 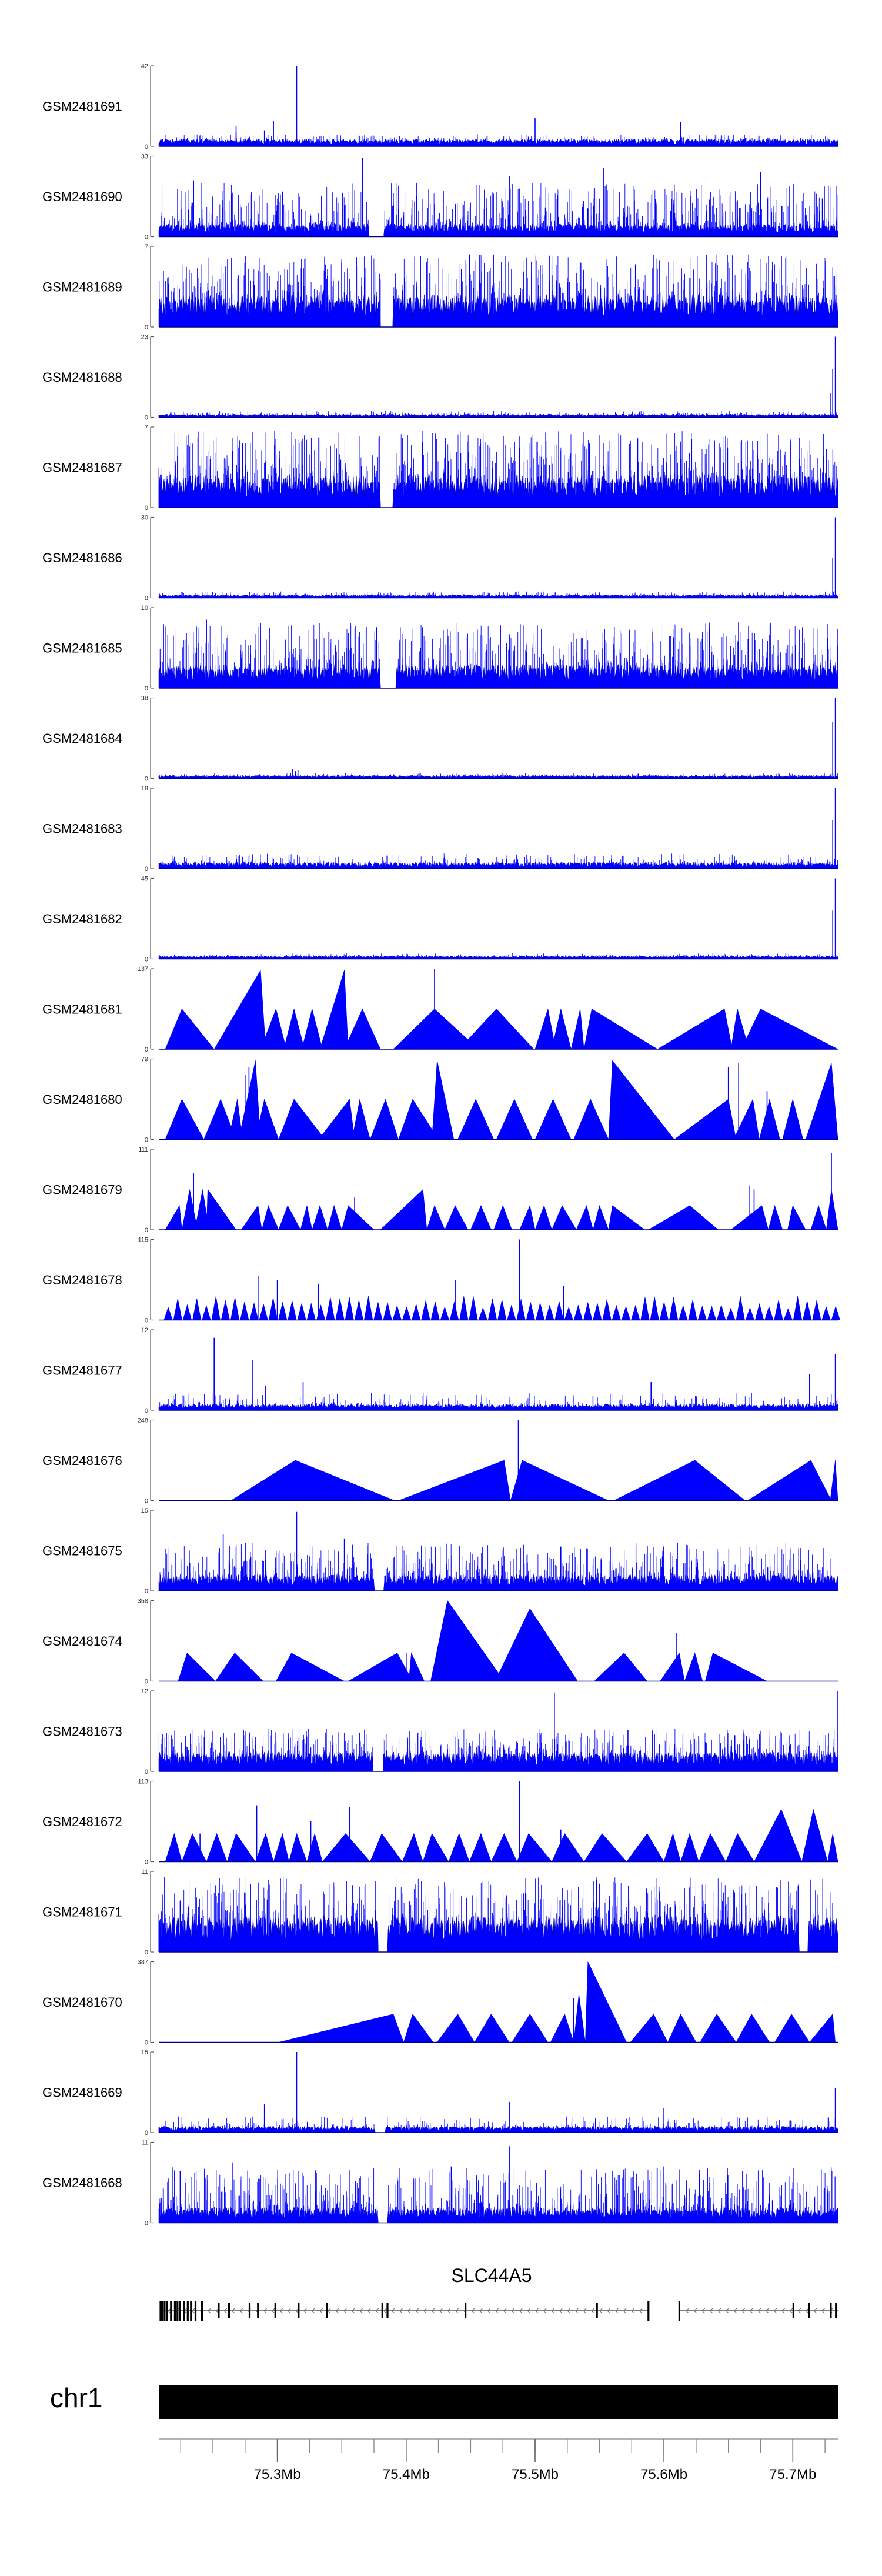 What do you see at coordinates (144, 66) in the screenshot?
I see `y-tick-label-max: 42` at bounding box center [144, 66].